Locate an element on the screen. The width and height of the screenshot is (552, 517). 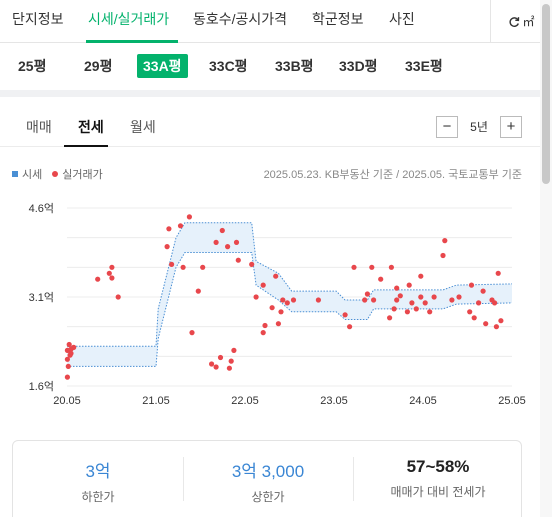
chart-legend: 시세 실거래가 is located at coordinates (57, 174).